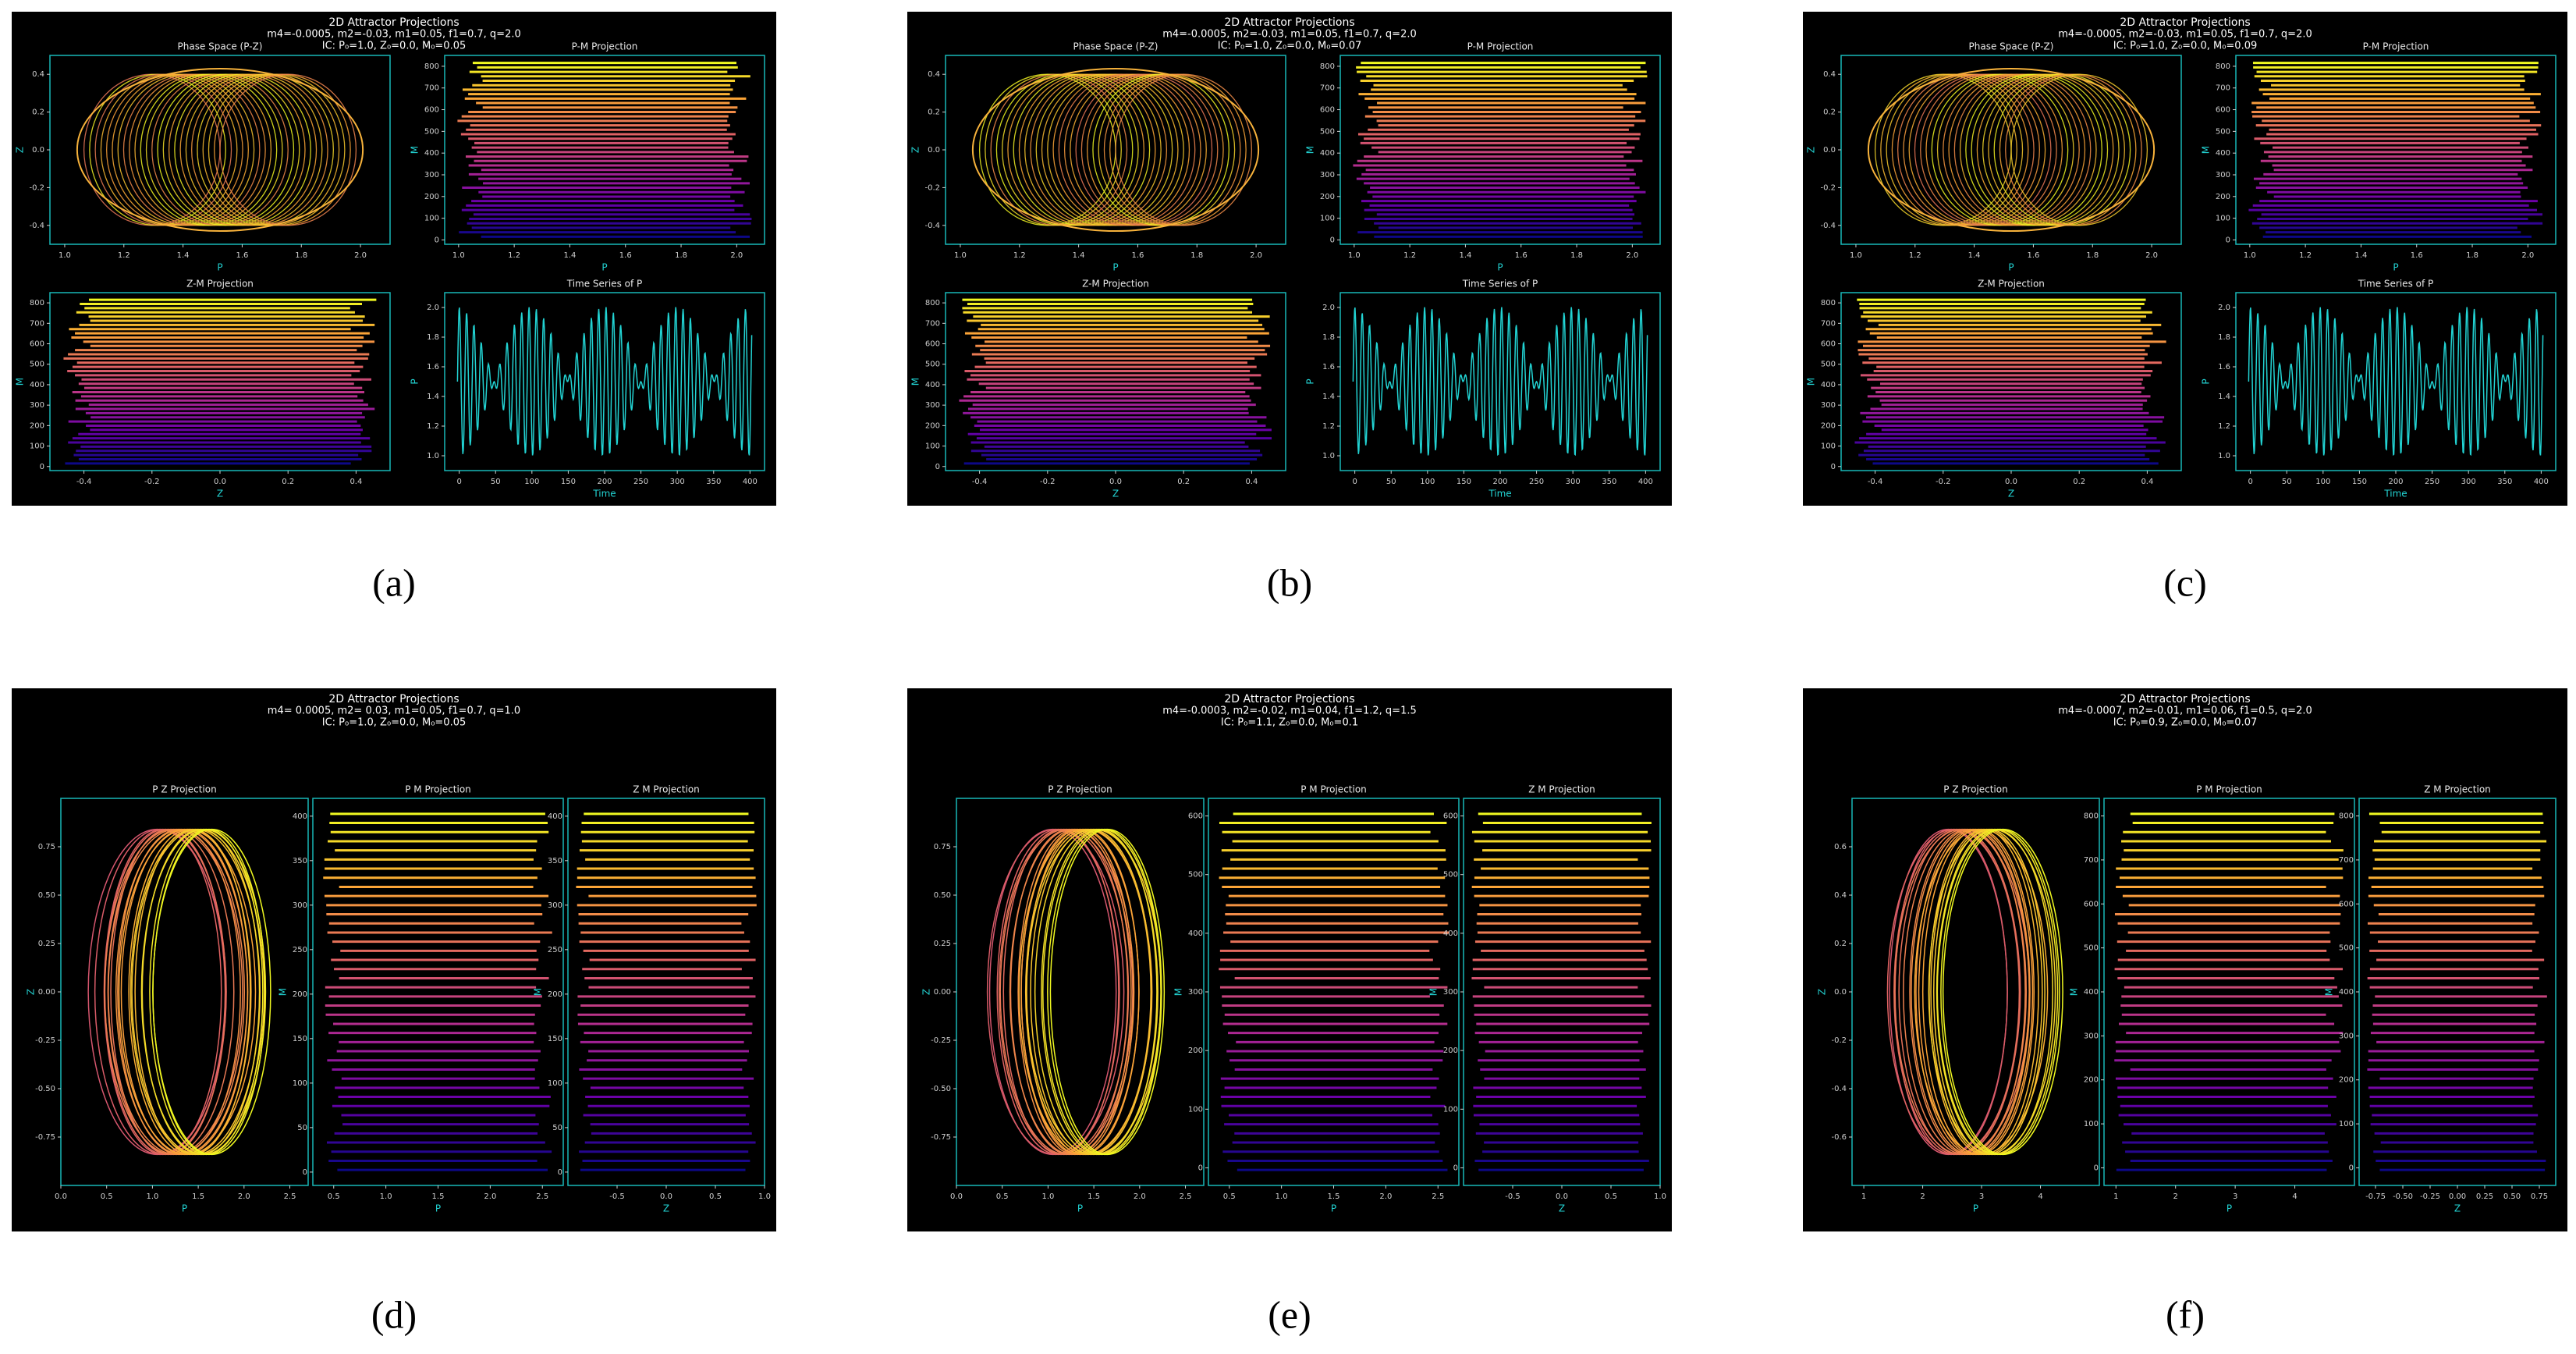 The image size is (2576, 1354). What do you see at coordinates (1839, 1137) in the screenshot?
I see `y-tick-label: -0.6` at bounding box center [1839, 1137].